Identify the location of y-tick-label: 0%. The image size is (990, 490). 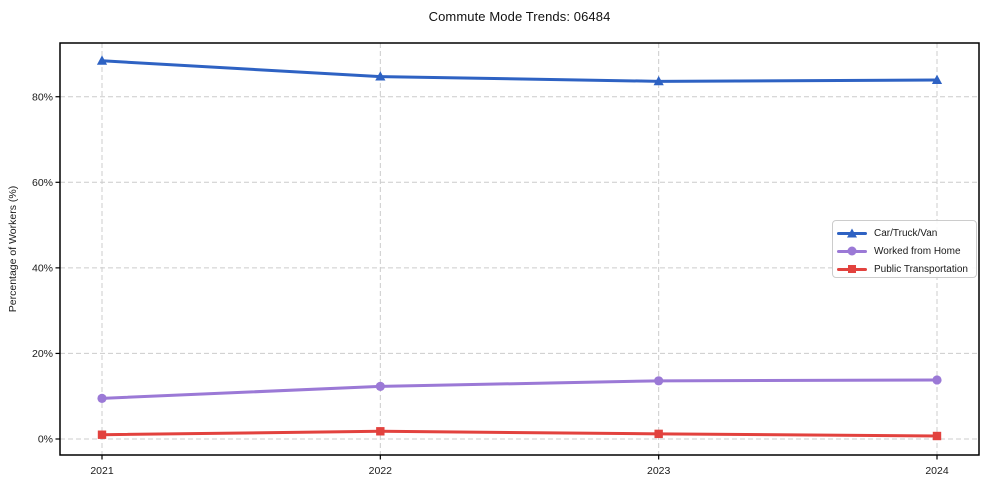
(45, 440).